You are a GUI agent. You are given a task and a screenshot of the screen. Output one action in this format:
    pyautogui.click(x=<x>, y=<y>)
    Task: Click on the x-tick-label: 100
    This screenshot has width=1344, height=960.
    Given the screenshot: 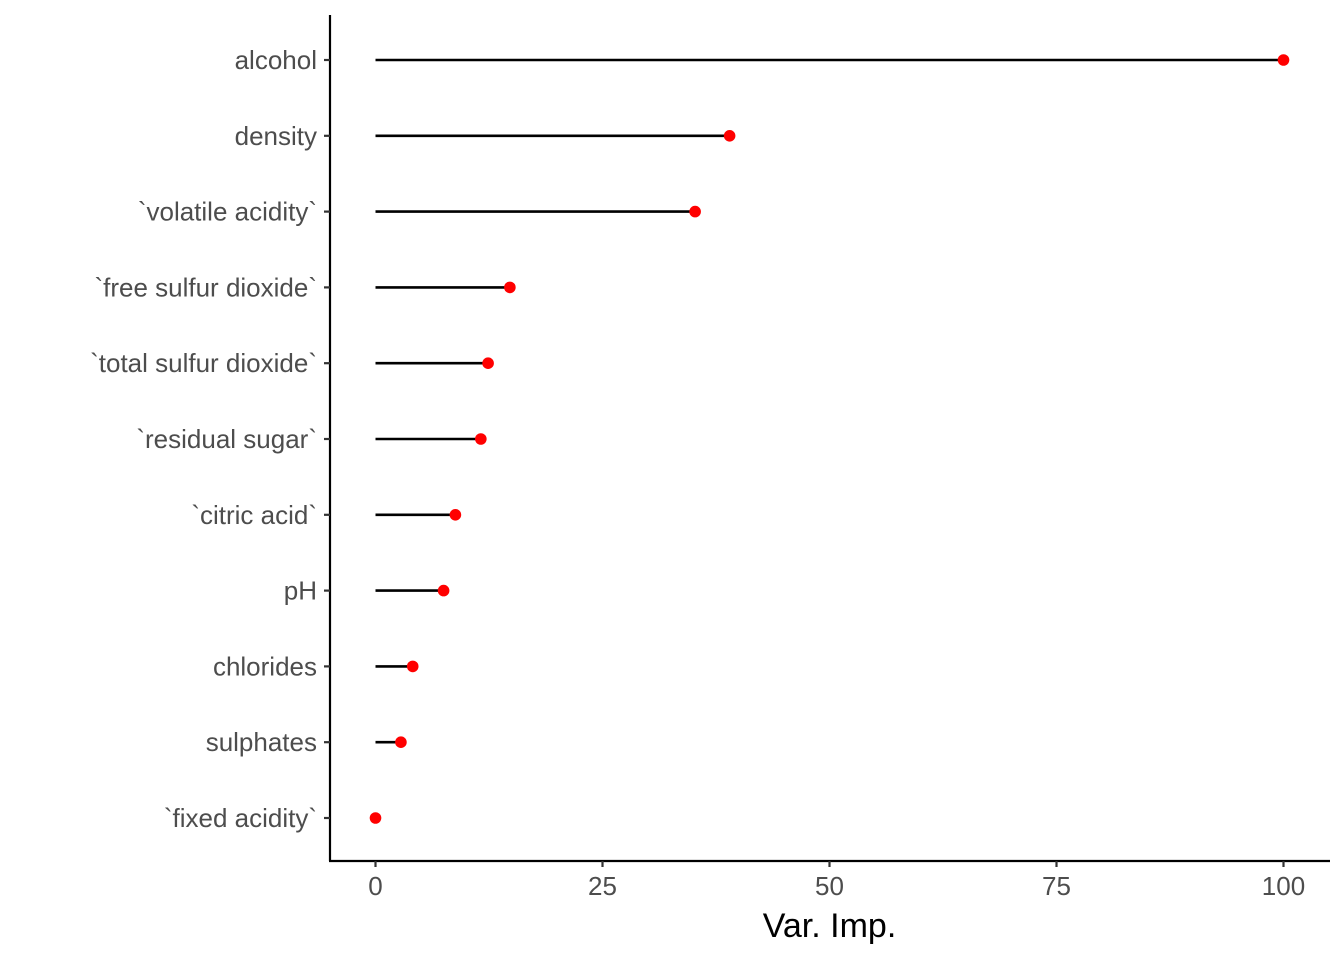 What is the action you would take?
    pyautogui.click(x=1283, y=886)
    